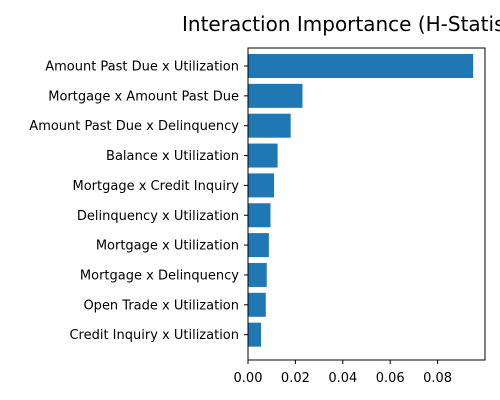  I want to click on bar-open-trade-x-utilization, so click(257, 304).